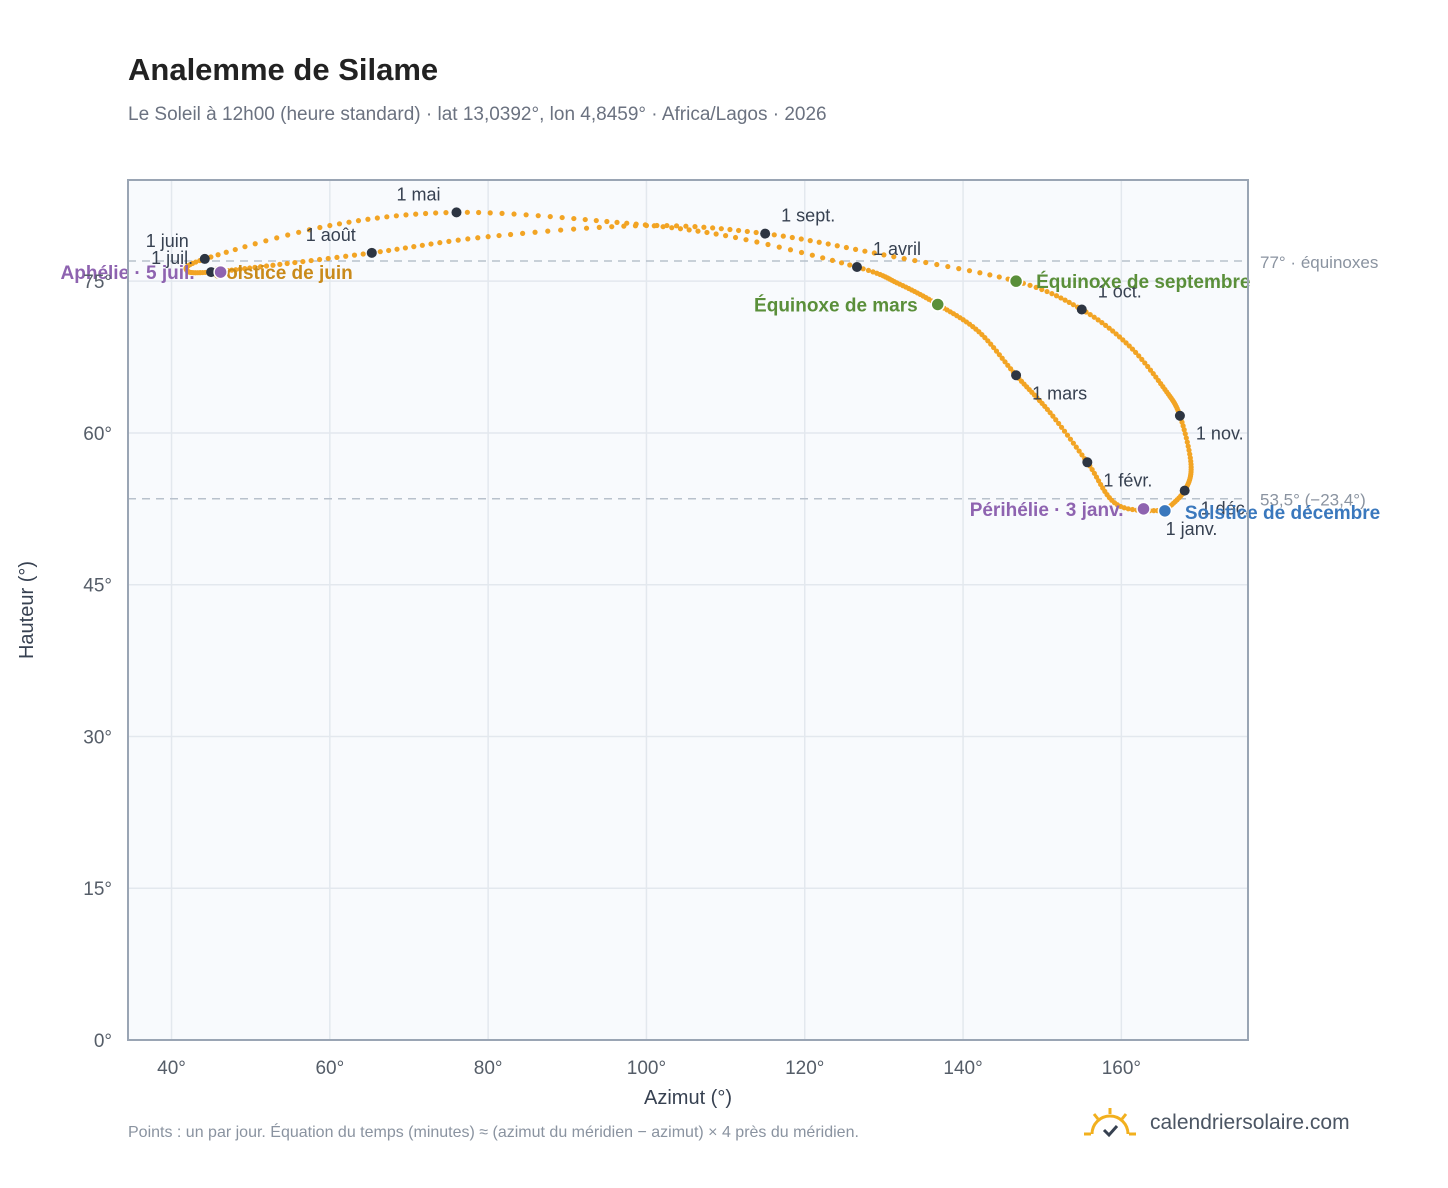 The width and height of the screenshot is (1448, 1188). What do you see at coordinates (167, 241) in the screenshot?
I see `month-label: 1 juin` at bounding box center [167, 241].